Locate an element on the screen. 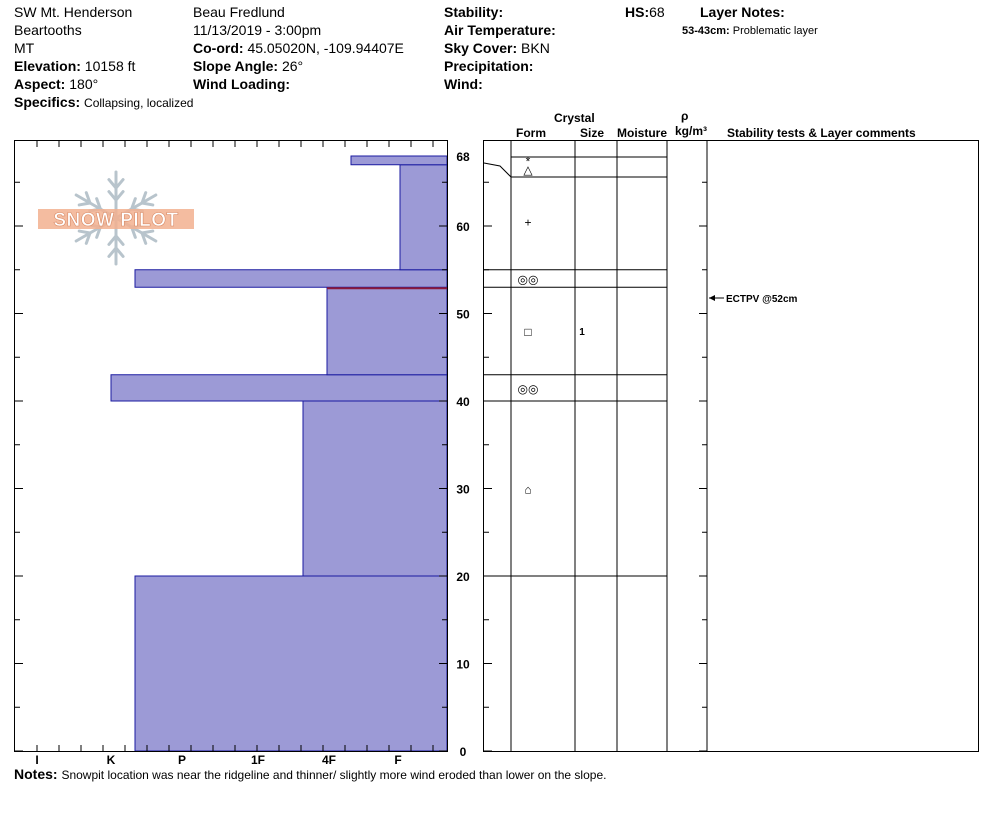 The height and width of the screenshot is (840, 994). size-header: Size is located at coordinates (592, 133).